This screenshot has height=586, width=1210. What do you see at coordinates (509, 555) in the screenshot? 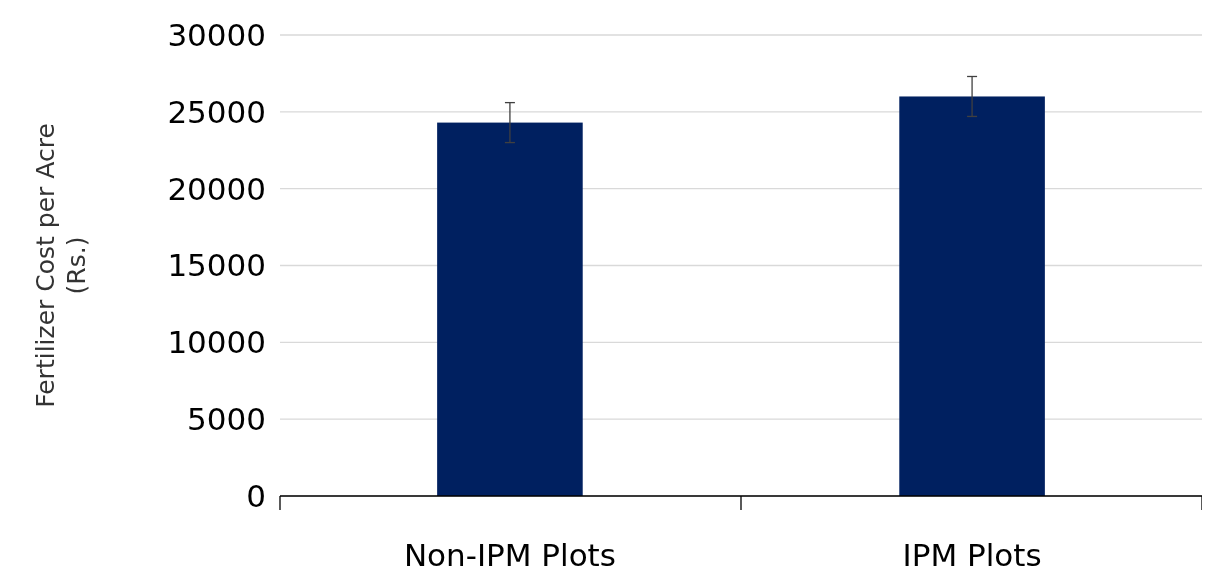
I see `x-tick-label: Non-IPM Plots` at bounding box center [509, 555].